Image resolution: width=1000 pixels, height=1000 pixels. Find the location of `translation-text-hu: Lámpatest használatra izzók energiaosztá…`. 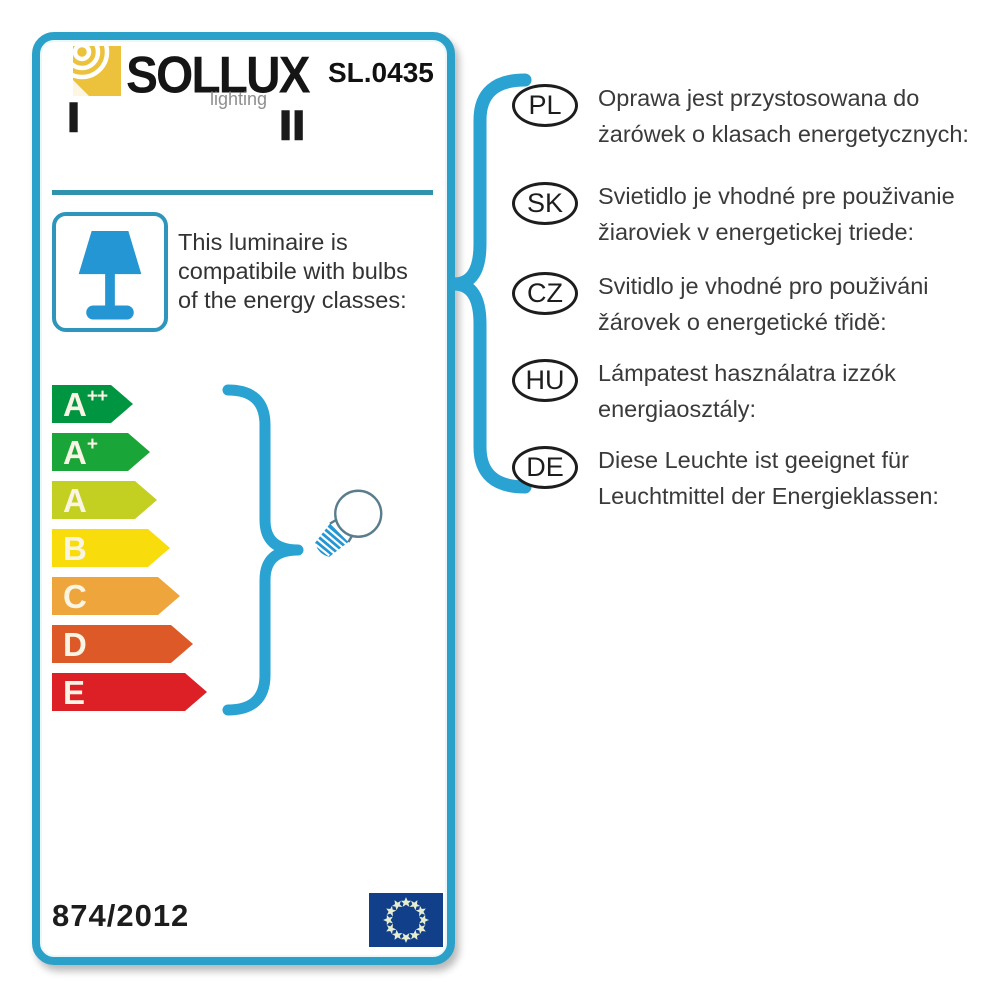

translation-text-hu: Lámpatest használatra izzók energiaosztá… is located at coordinates (747, 391).